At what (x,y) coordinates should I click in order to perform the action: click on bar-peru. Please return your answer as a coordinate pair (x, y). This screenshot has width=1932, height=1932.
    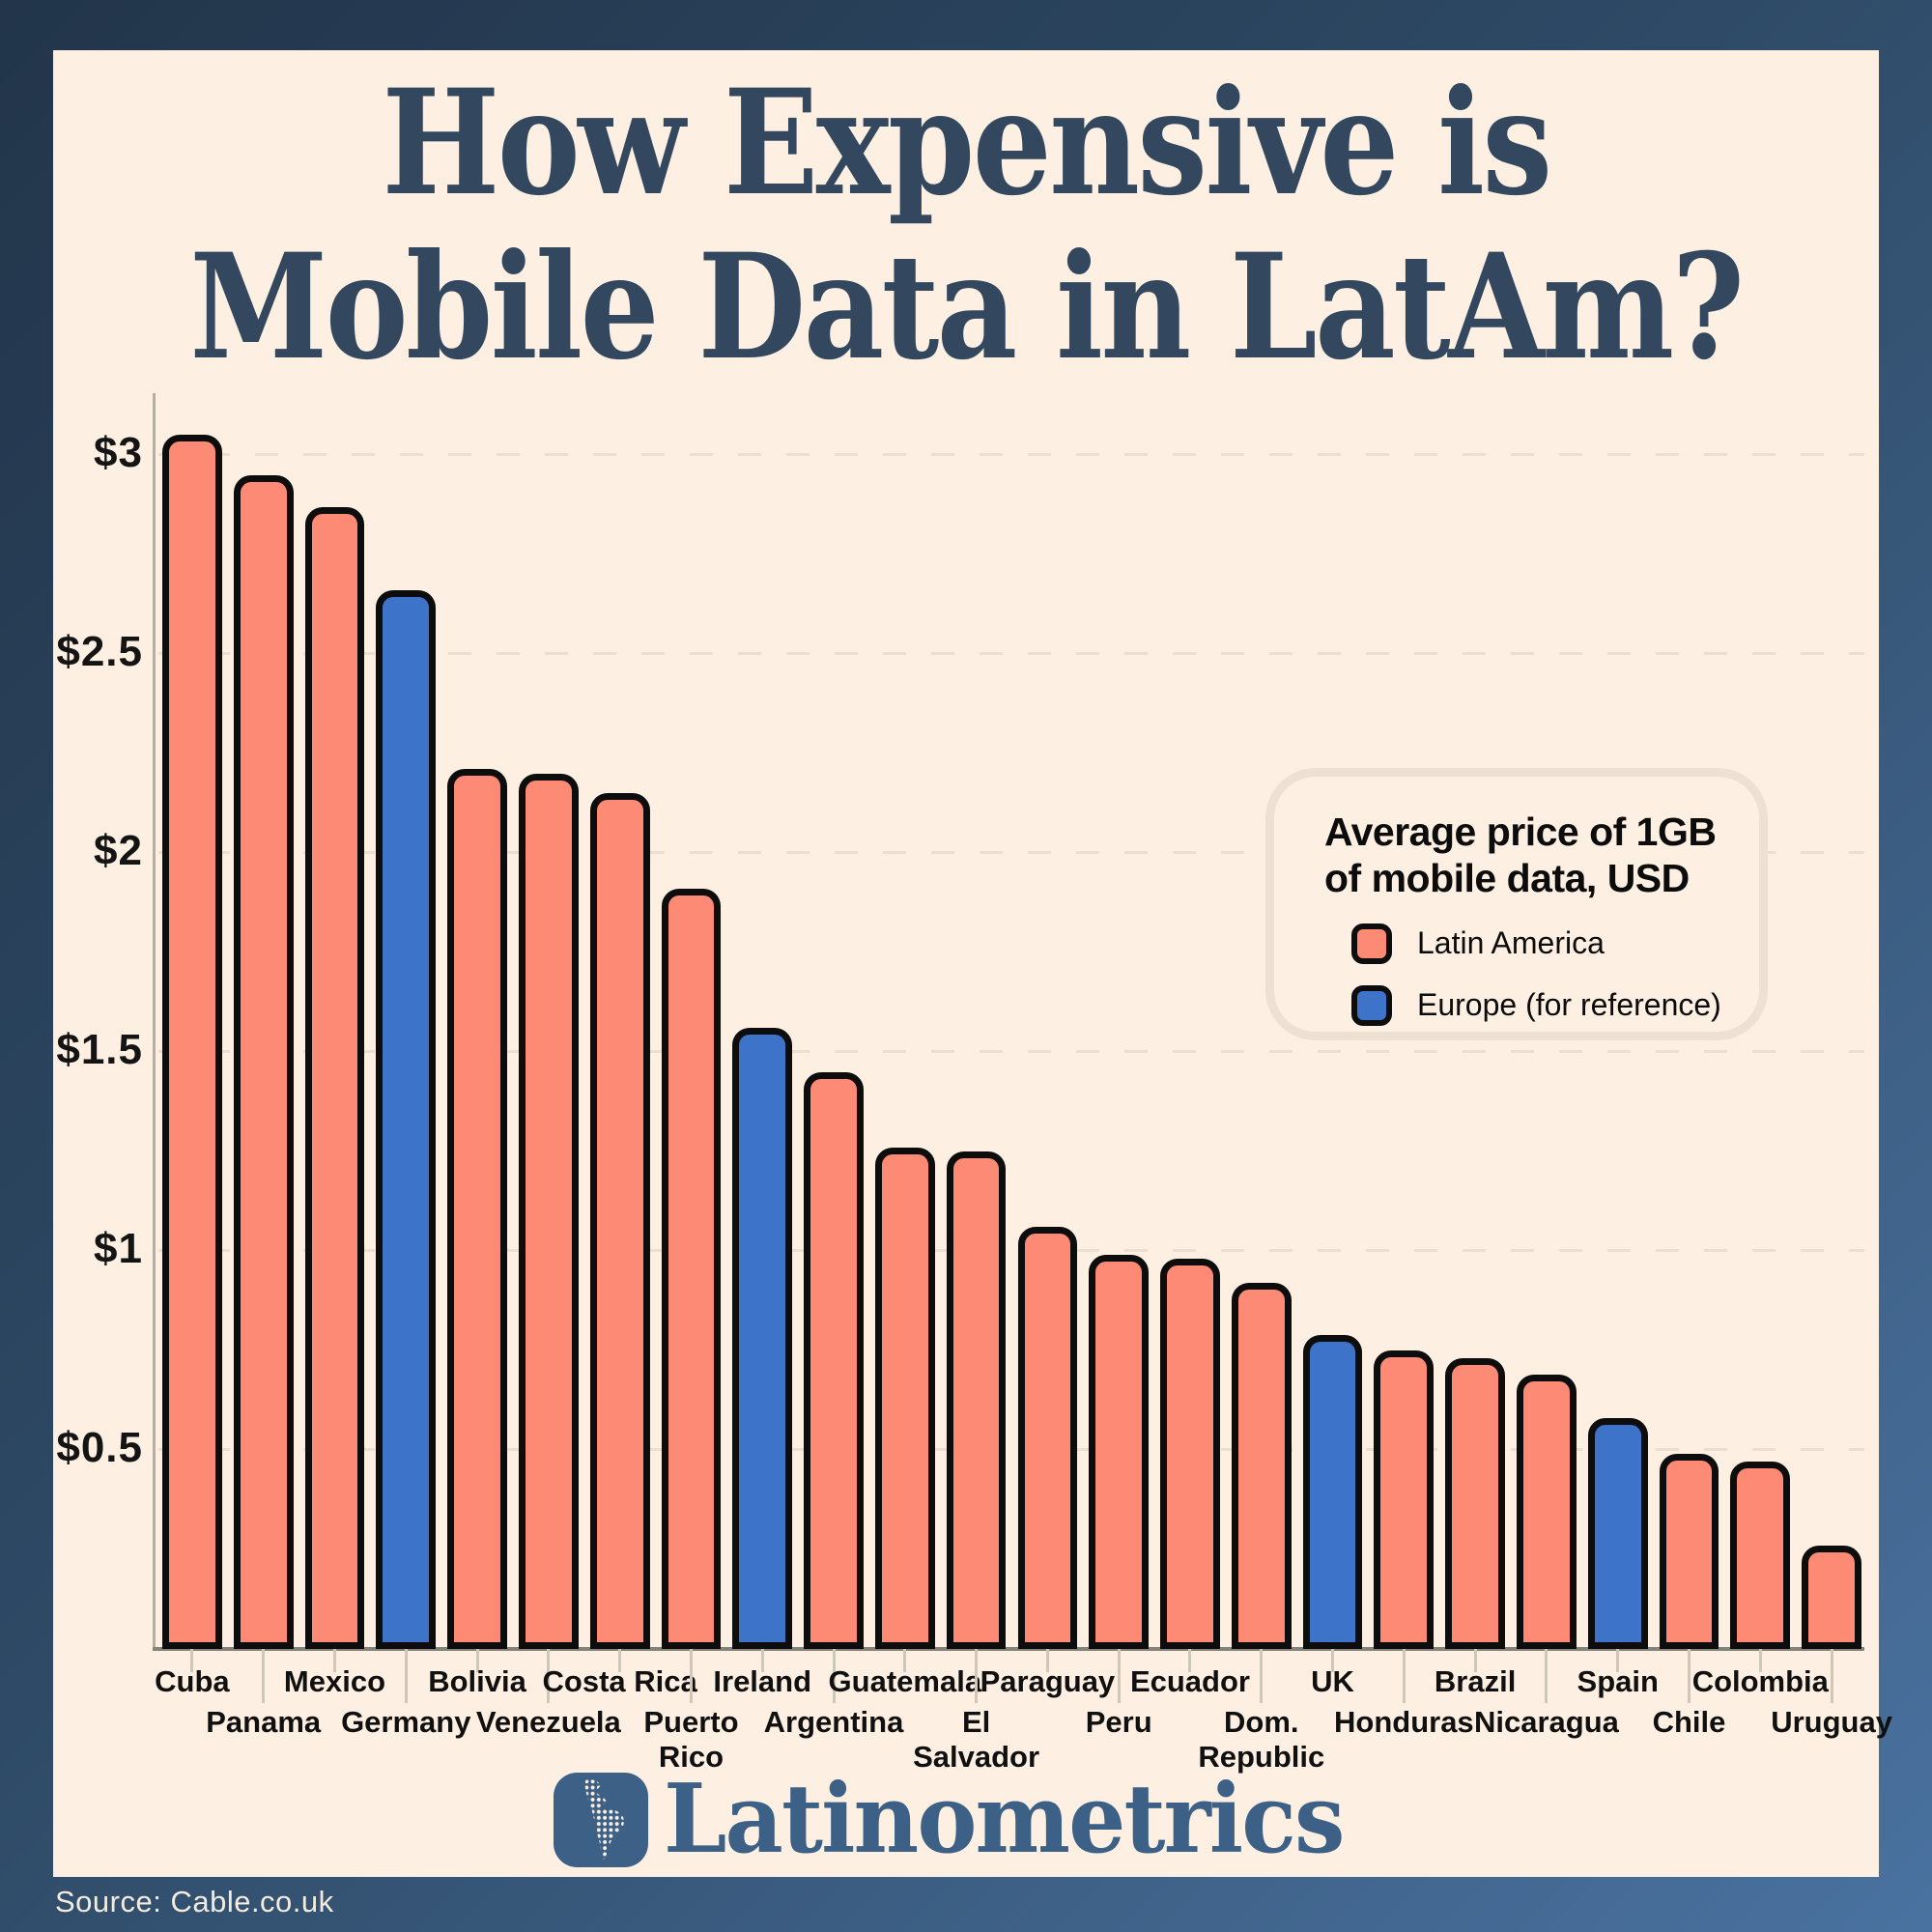
    Looking at the image, I should click on (1119, 1452).